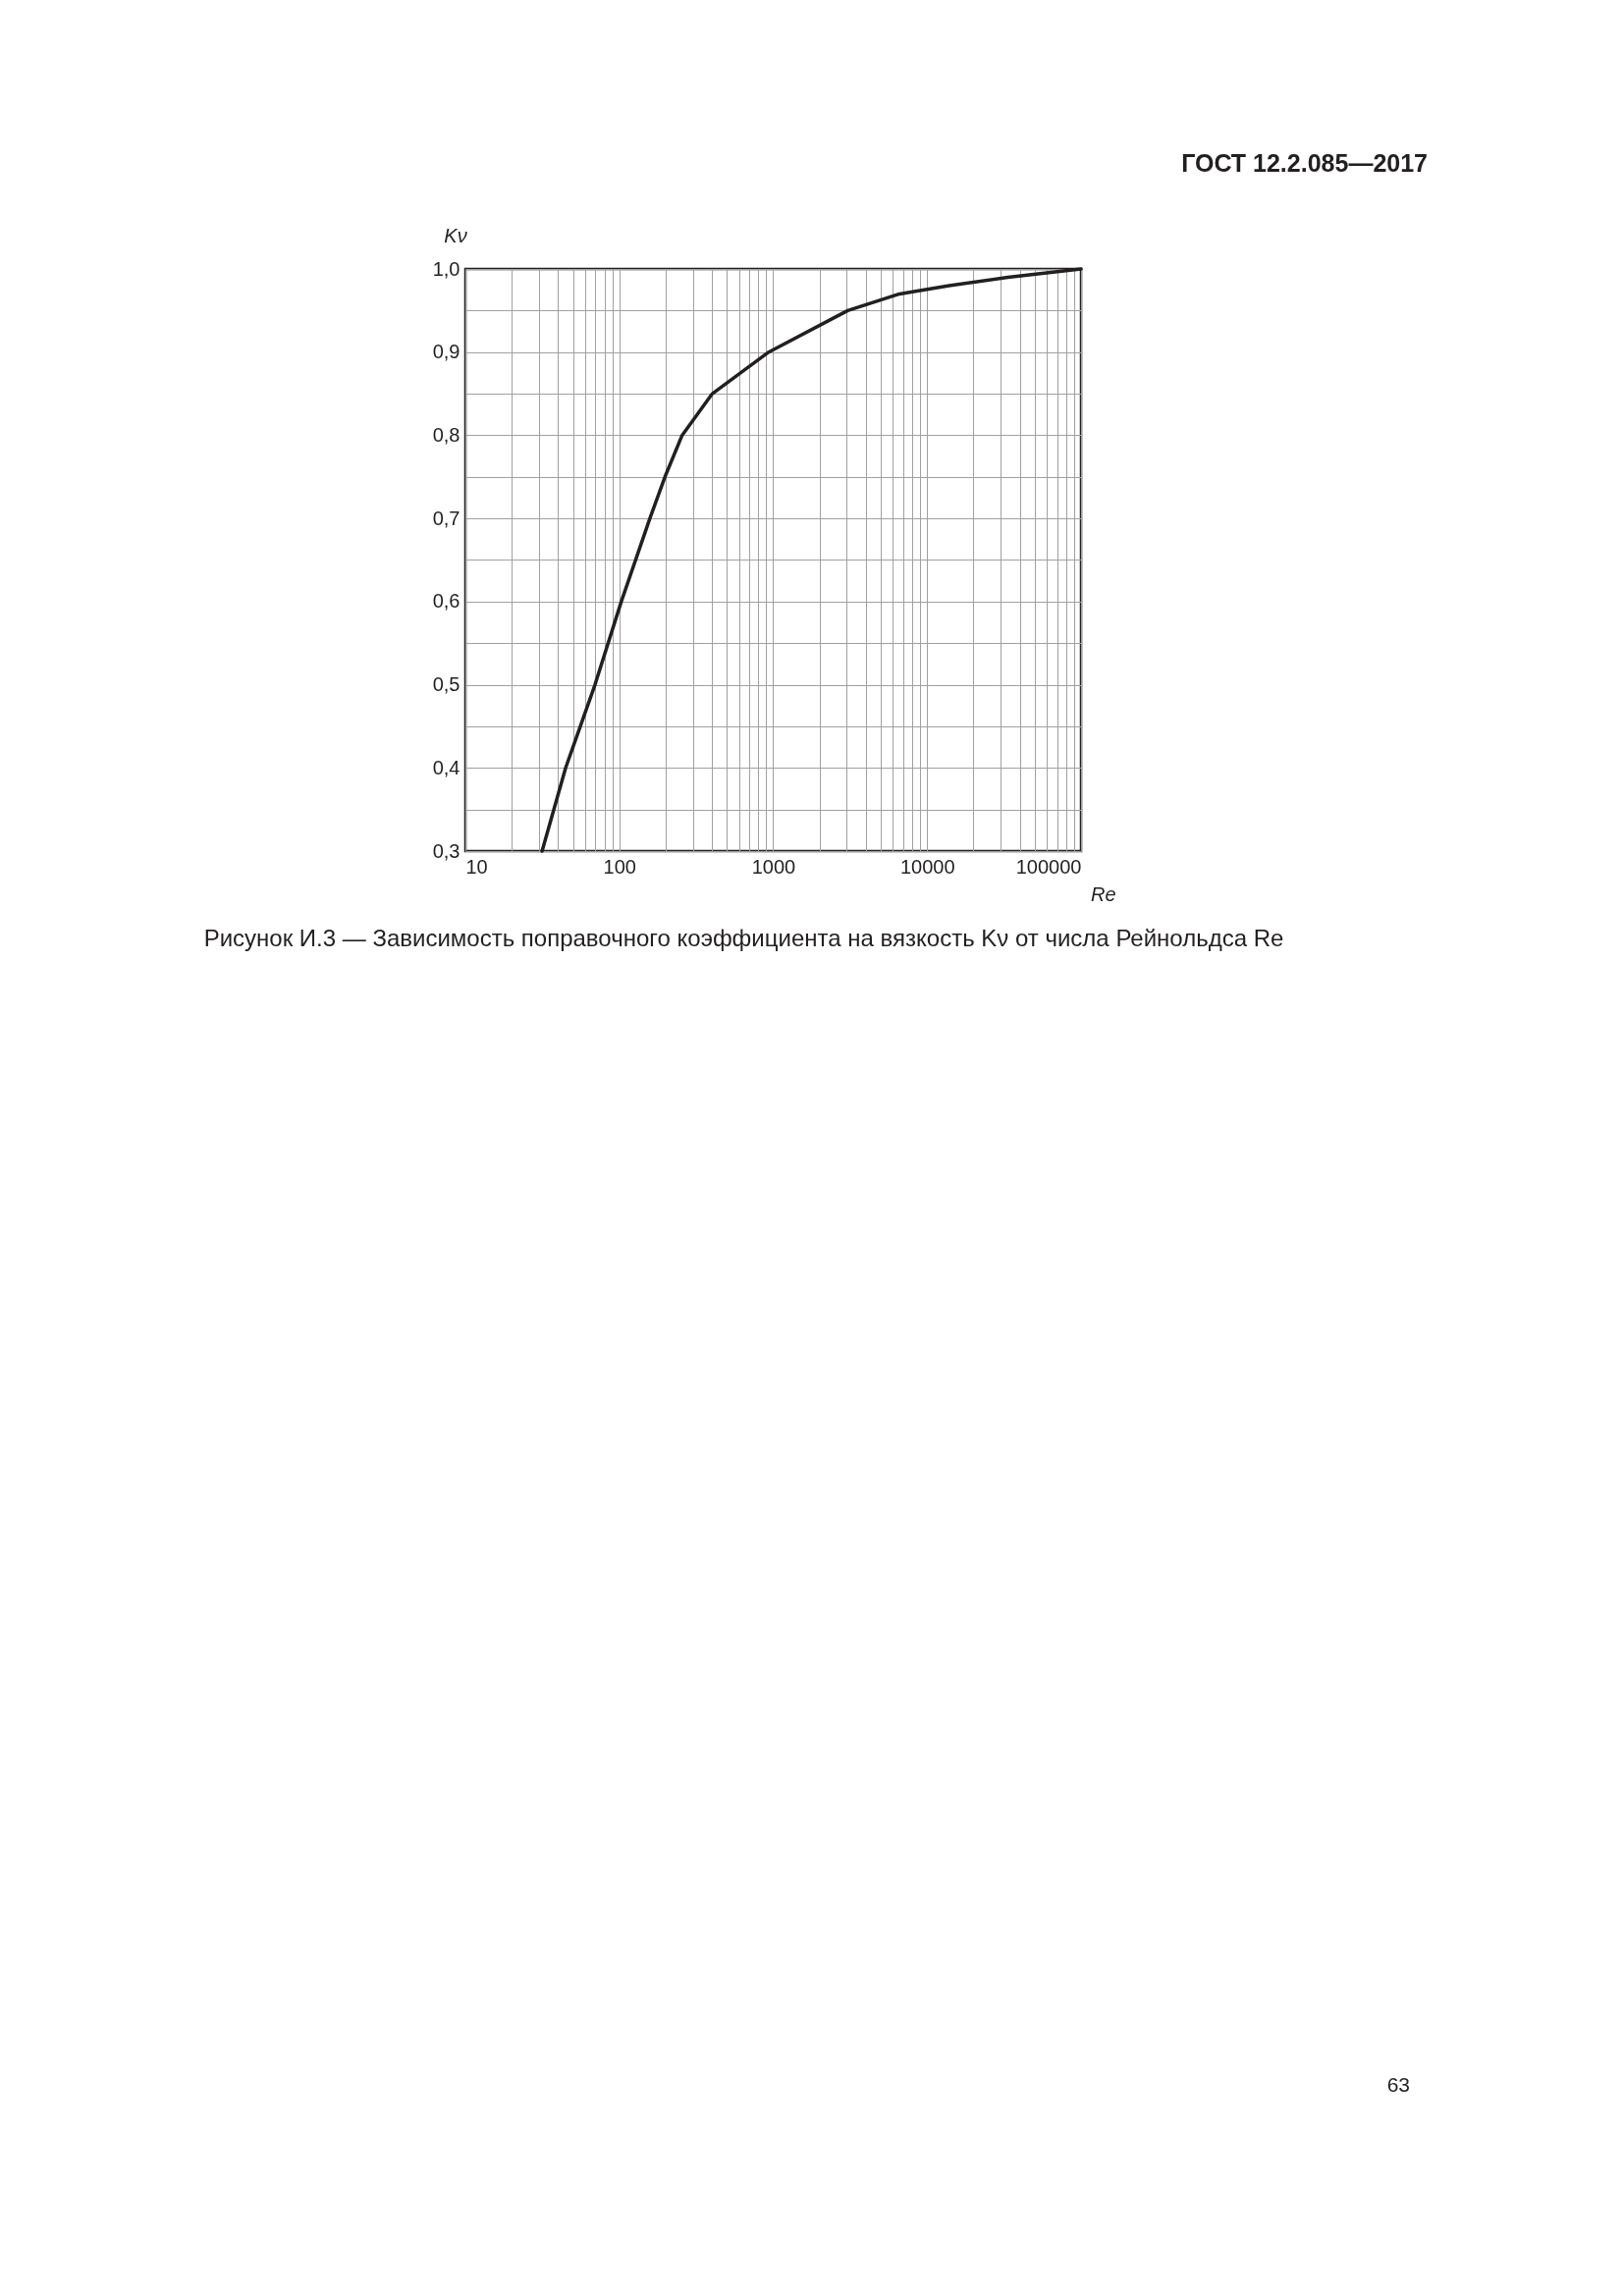 This screenshot has width=1624, height=2296. What do you see at coordinates (1103, 894) in the screenshot?
I see `x-axis-title: Re` at bounding box center [1103, 894].